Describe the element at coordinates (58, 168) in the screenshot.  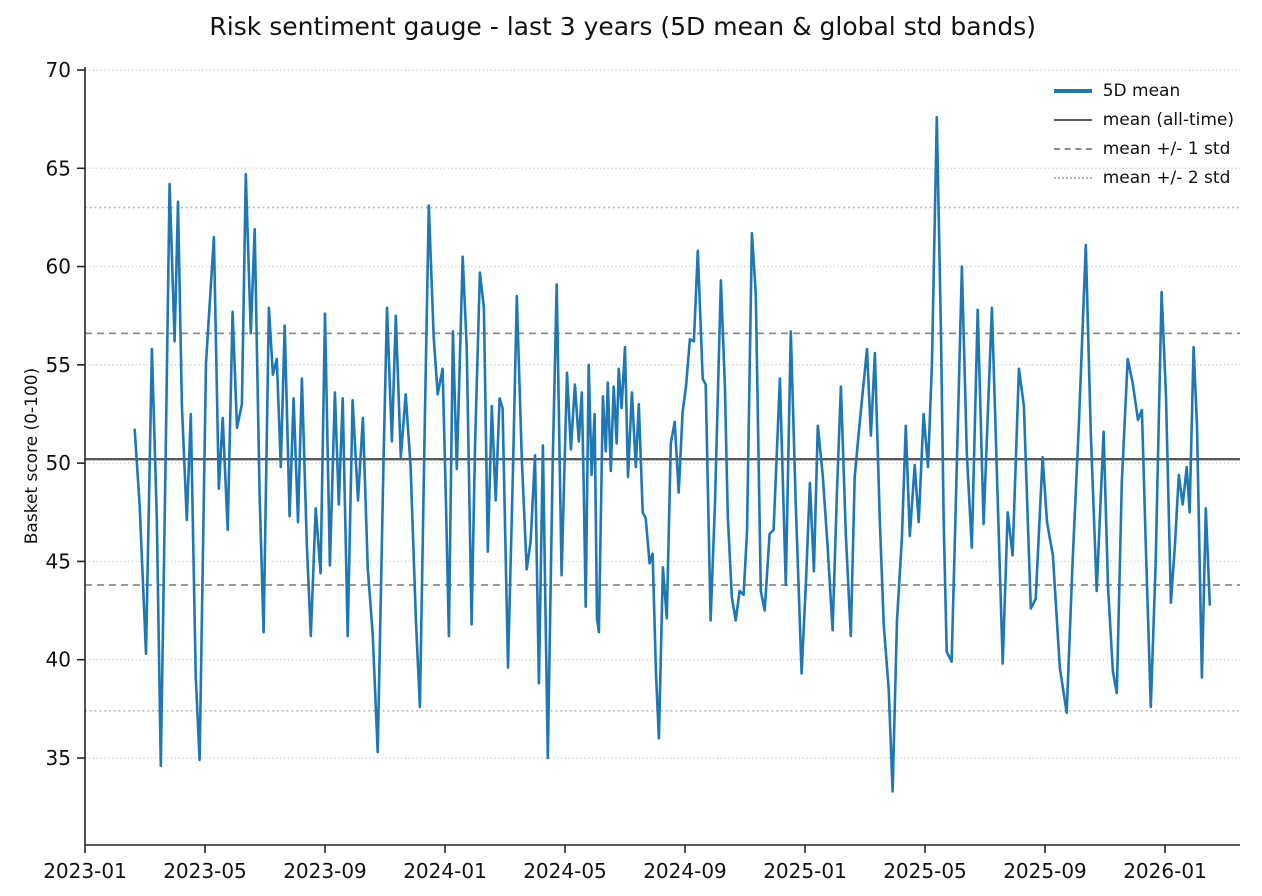
I see `y-tick-label: 65` at that location.